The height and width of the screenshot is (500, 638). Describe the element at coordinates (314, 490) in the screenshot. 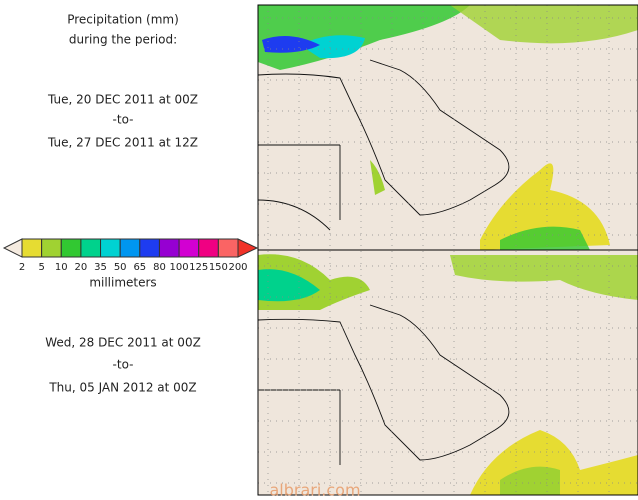

I see `watermark: albrari.com` at that location.